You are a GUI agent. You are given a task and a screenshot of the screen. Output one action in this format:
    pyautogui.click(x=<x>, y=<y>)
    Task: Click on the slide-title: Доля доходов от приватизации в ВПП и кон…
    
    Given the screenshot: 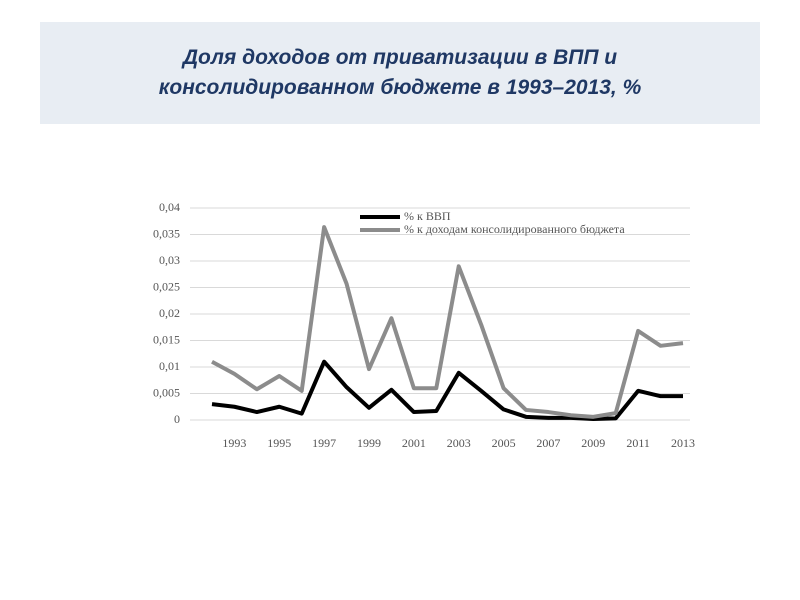 What is the action you would take?
    pyautogui.click(x=400, y=72)
    